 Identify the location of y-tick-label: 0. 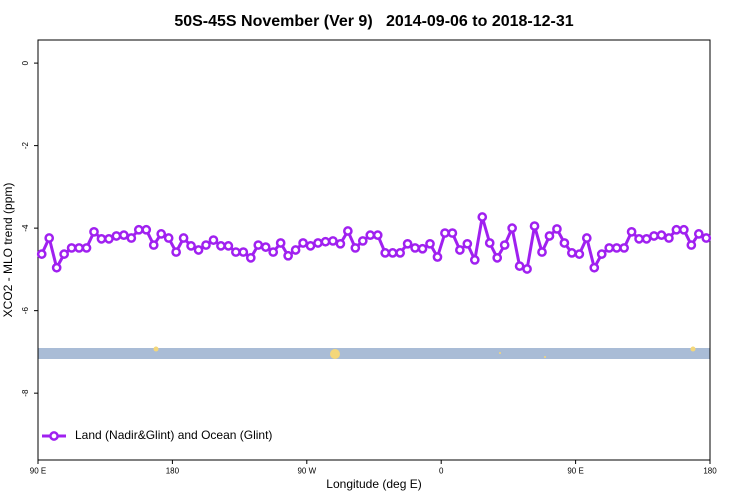
(25, 62).